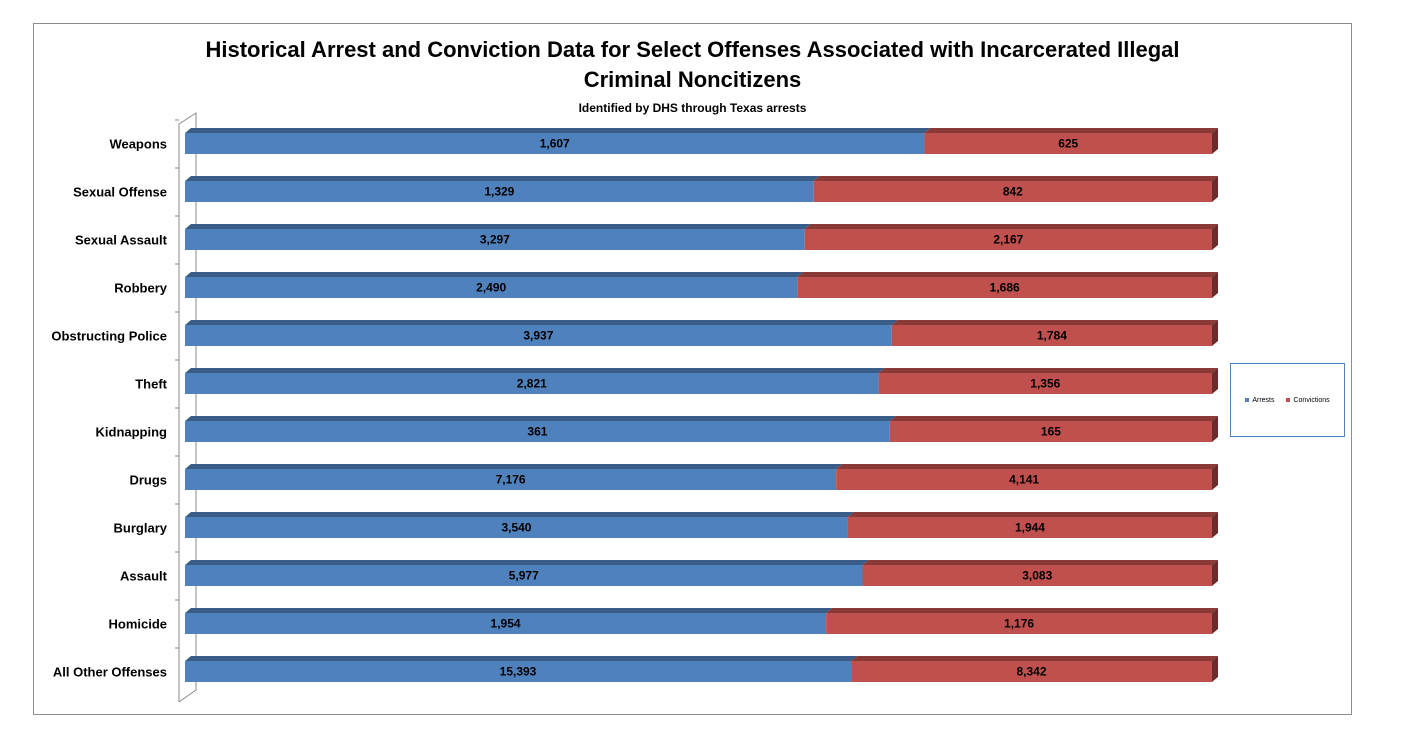  Describe the element at coordinates (1215, 621) in the screenshot. I see `bar-convictions-homicide-side` at that location.